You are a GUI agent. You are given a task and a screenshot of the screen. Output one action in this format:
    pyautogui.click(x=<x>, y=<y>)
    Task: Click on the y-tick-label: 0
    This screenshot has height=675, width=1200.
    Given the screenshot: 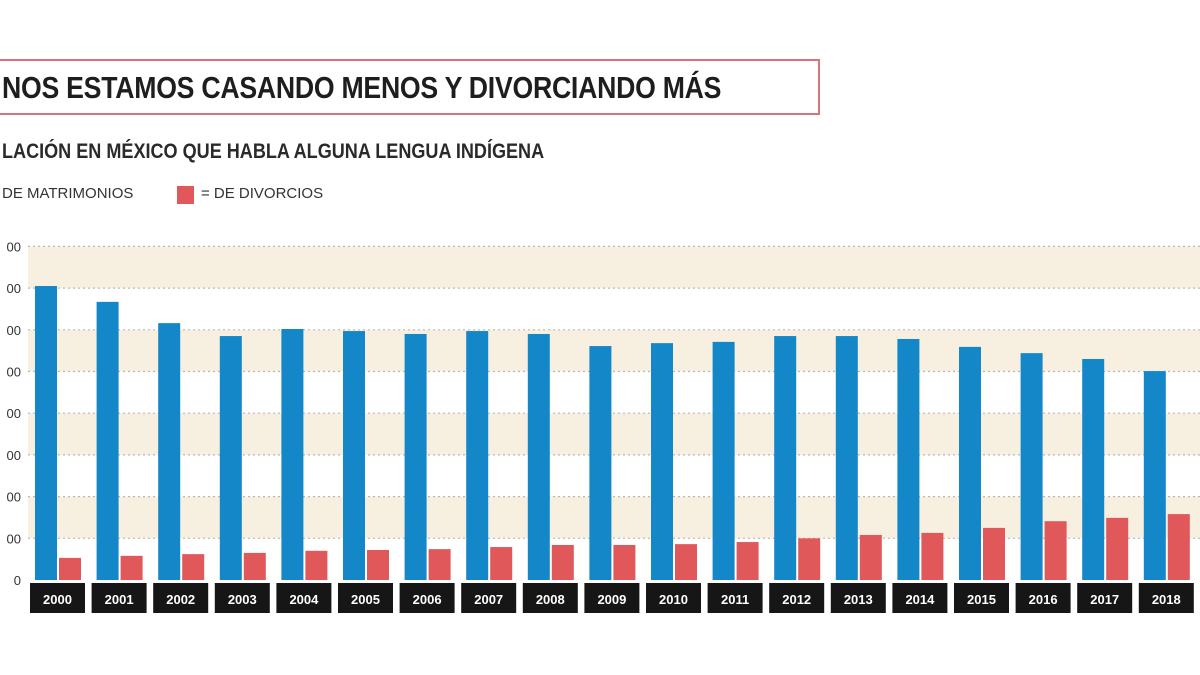 What is the action you would take?
    pyautogui.click(x=17, y=580)
    